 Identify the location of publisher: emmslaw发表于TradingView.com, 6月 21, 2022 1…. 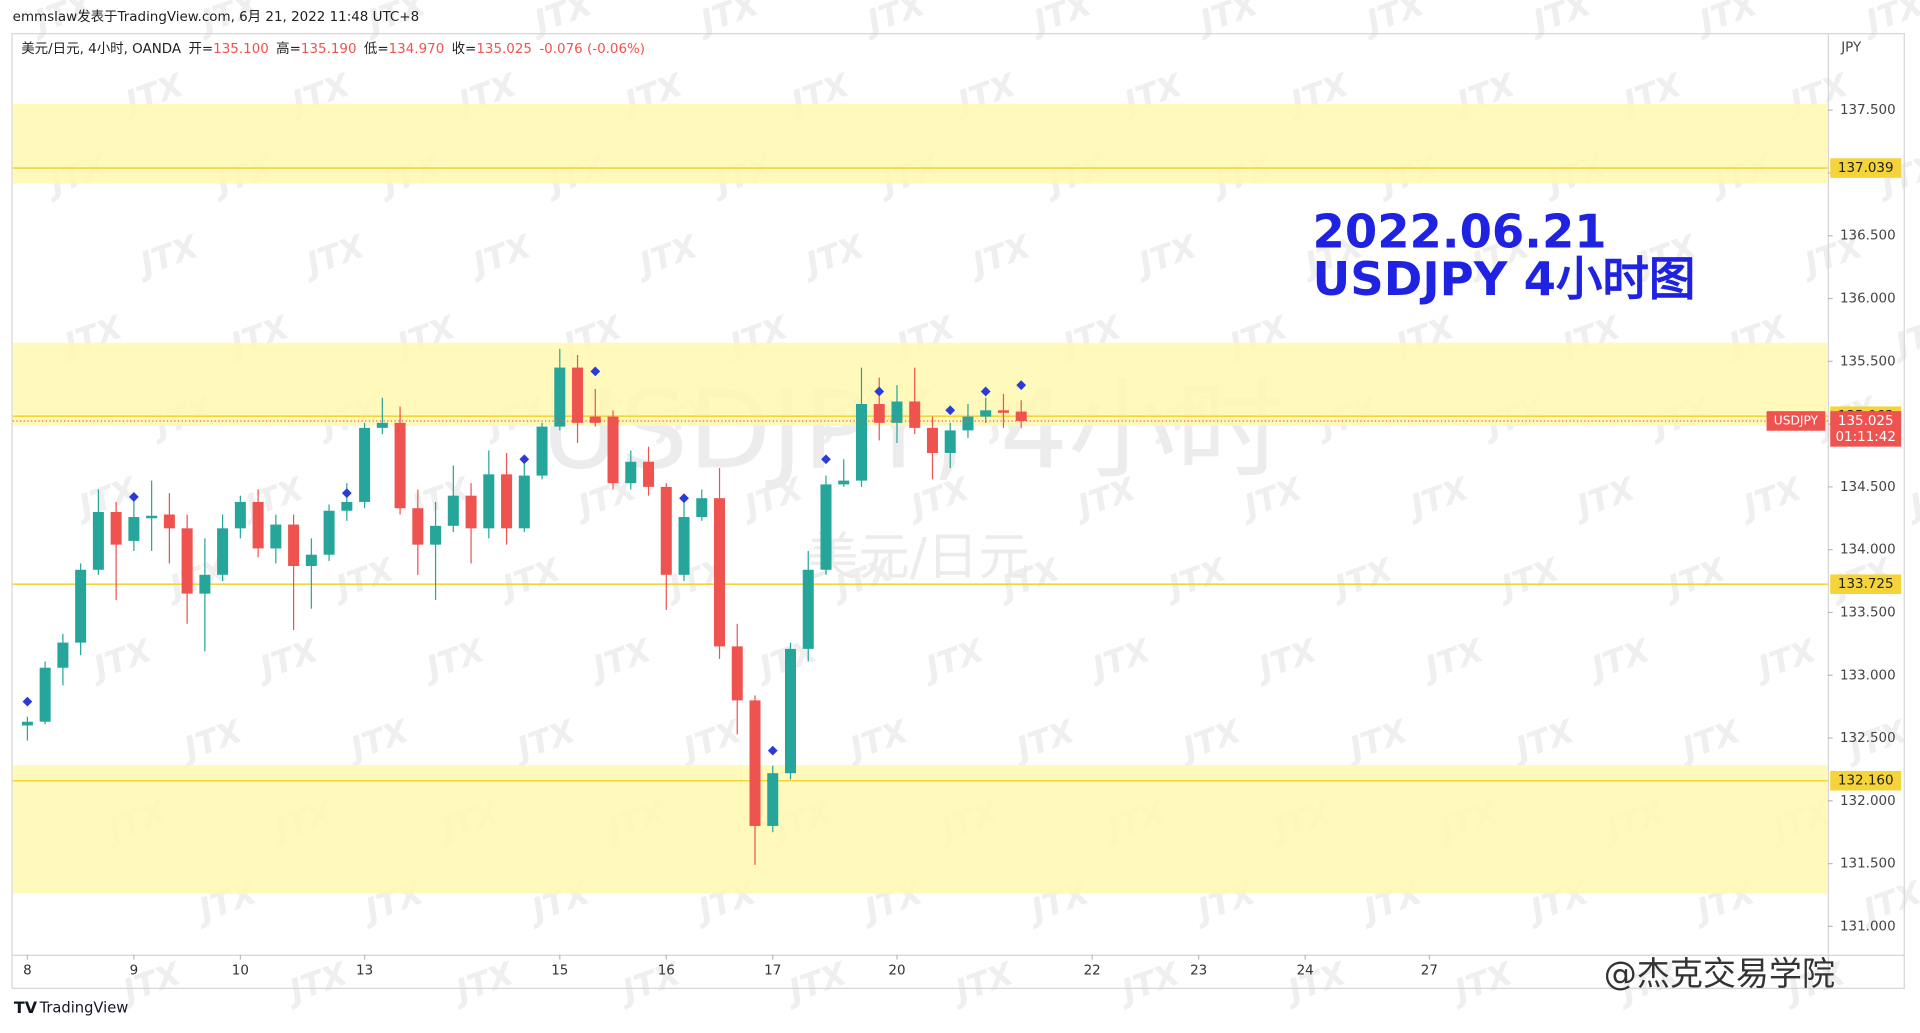
(216, 17).